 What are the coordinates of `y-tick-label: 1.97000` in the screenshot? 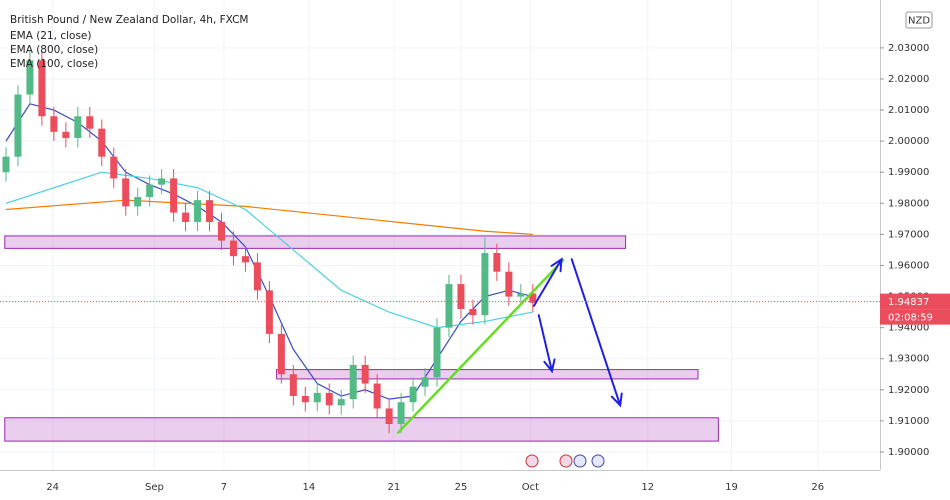 It's located at (908, 234).